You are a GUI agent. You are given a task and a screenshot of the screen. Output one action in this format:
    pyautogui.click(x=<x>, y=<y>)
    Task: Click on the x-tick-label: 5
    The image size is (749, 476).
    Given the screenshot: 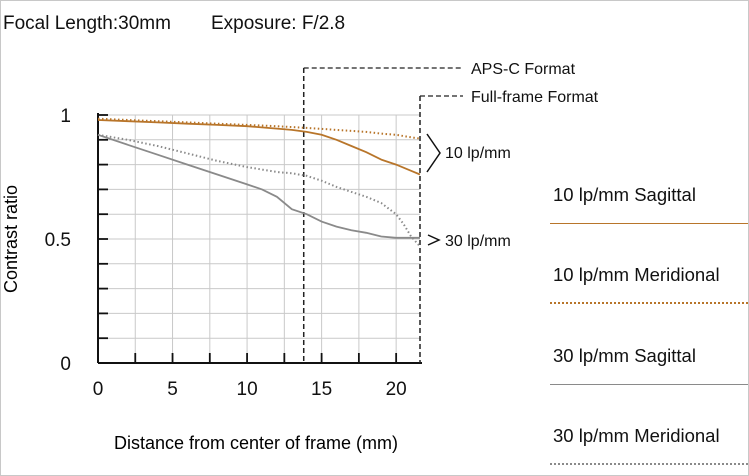 What is the action you would take?
    pyautogui.click(x=172, y=389)
    